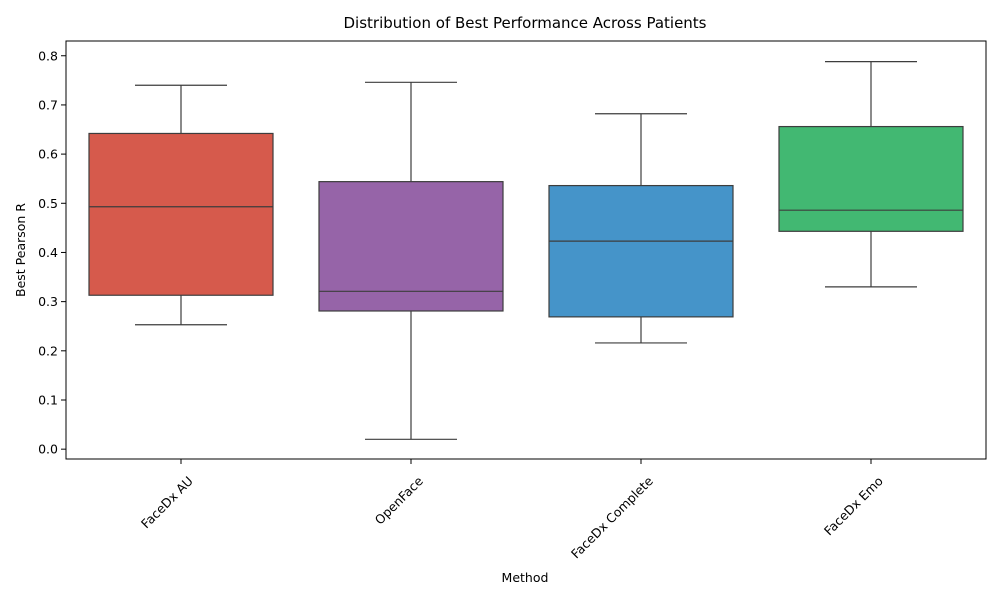 This screenshot has height=600, width=1000. Describe the element at coordinates (48, 154) in the screenshot. I see `y-tick-label: 0.6` at that location.